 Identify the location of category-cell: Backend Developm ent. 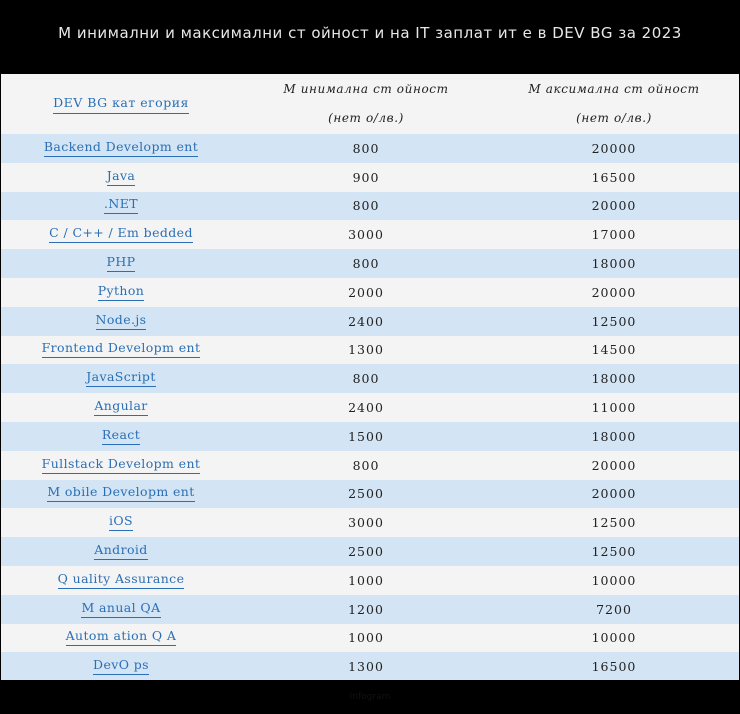
(121, 148).